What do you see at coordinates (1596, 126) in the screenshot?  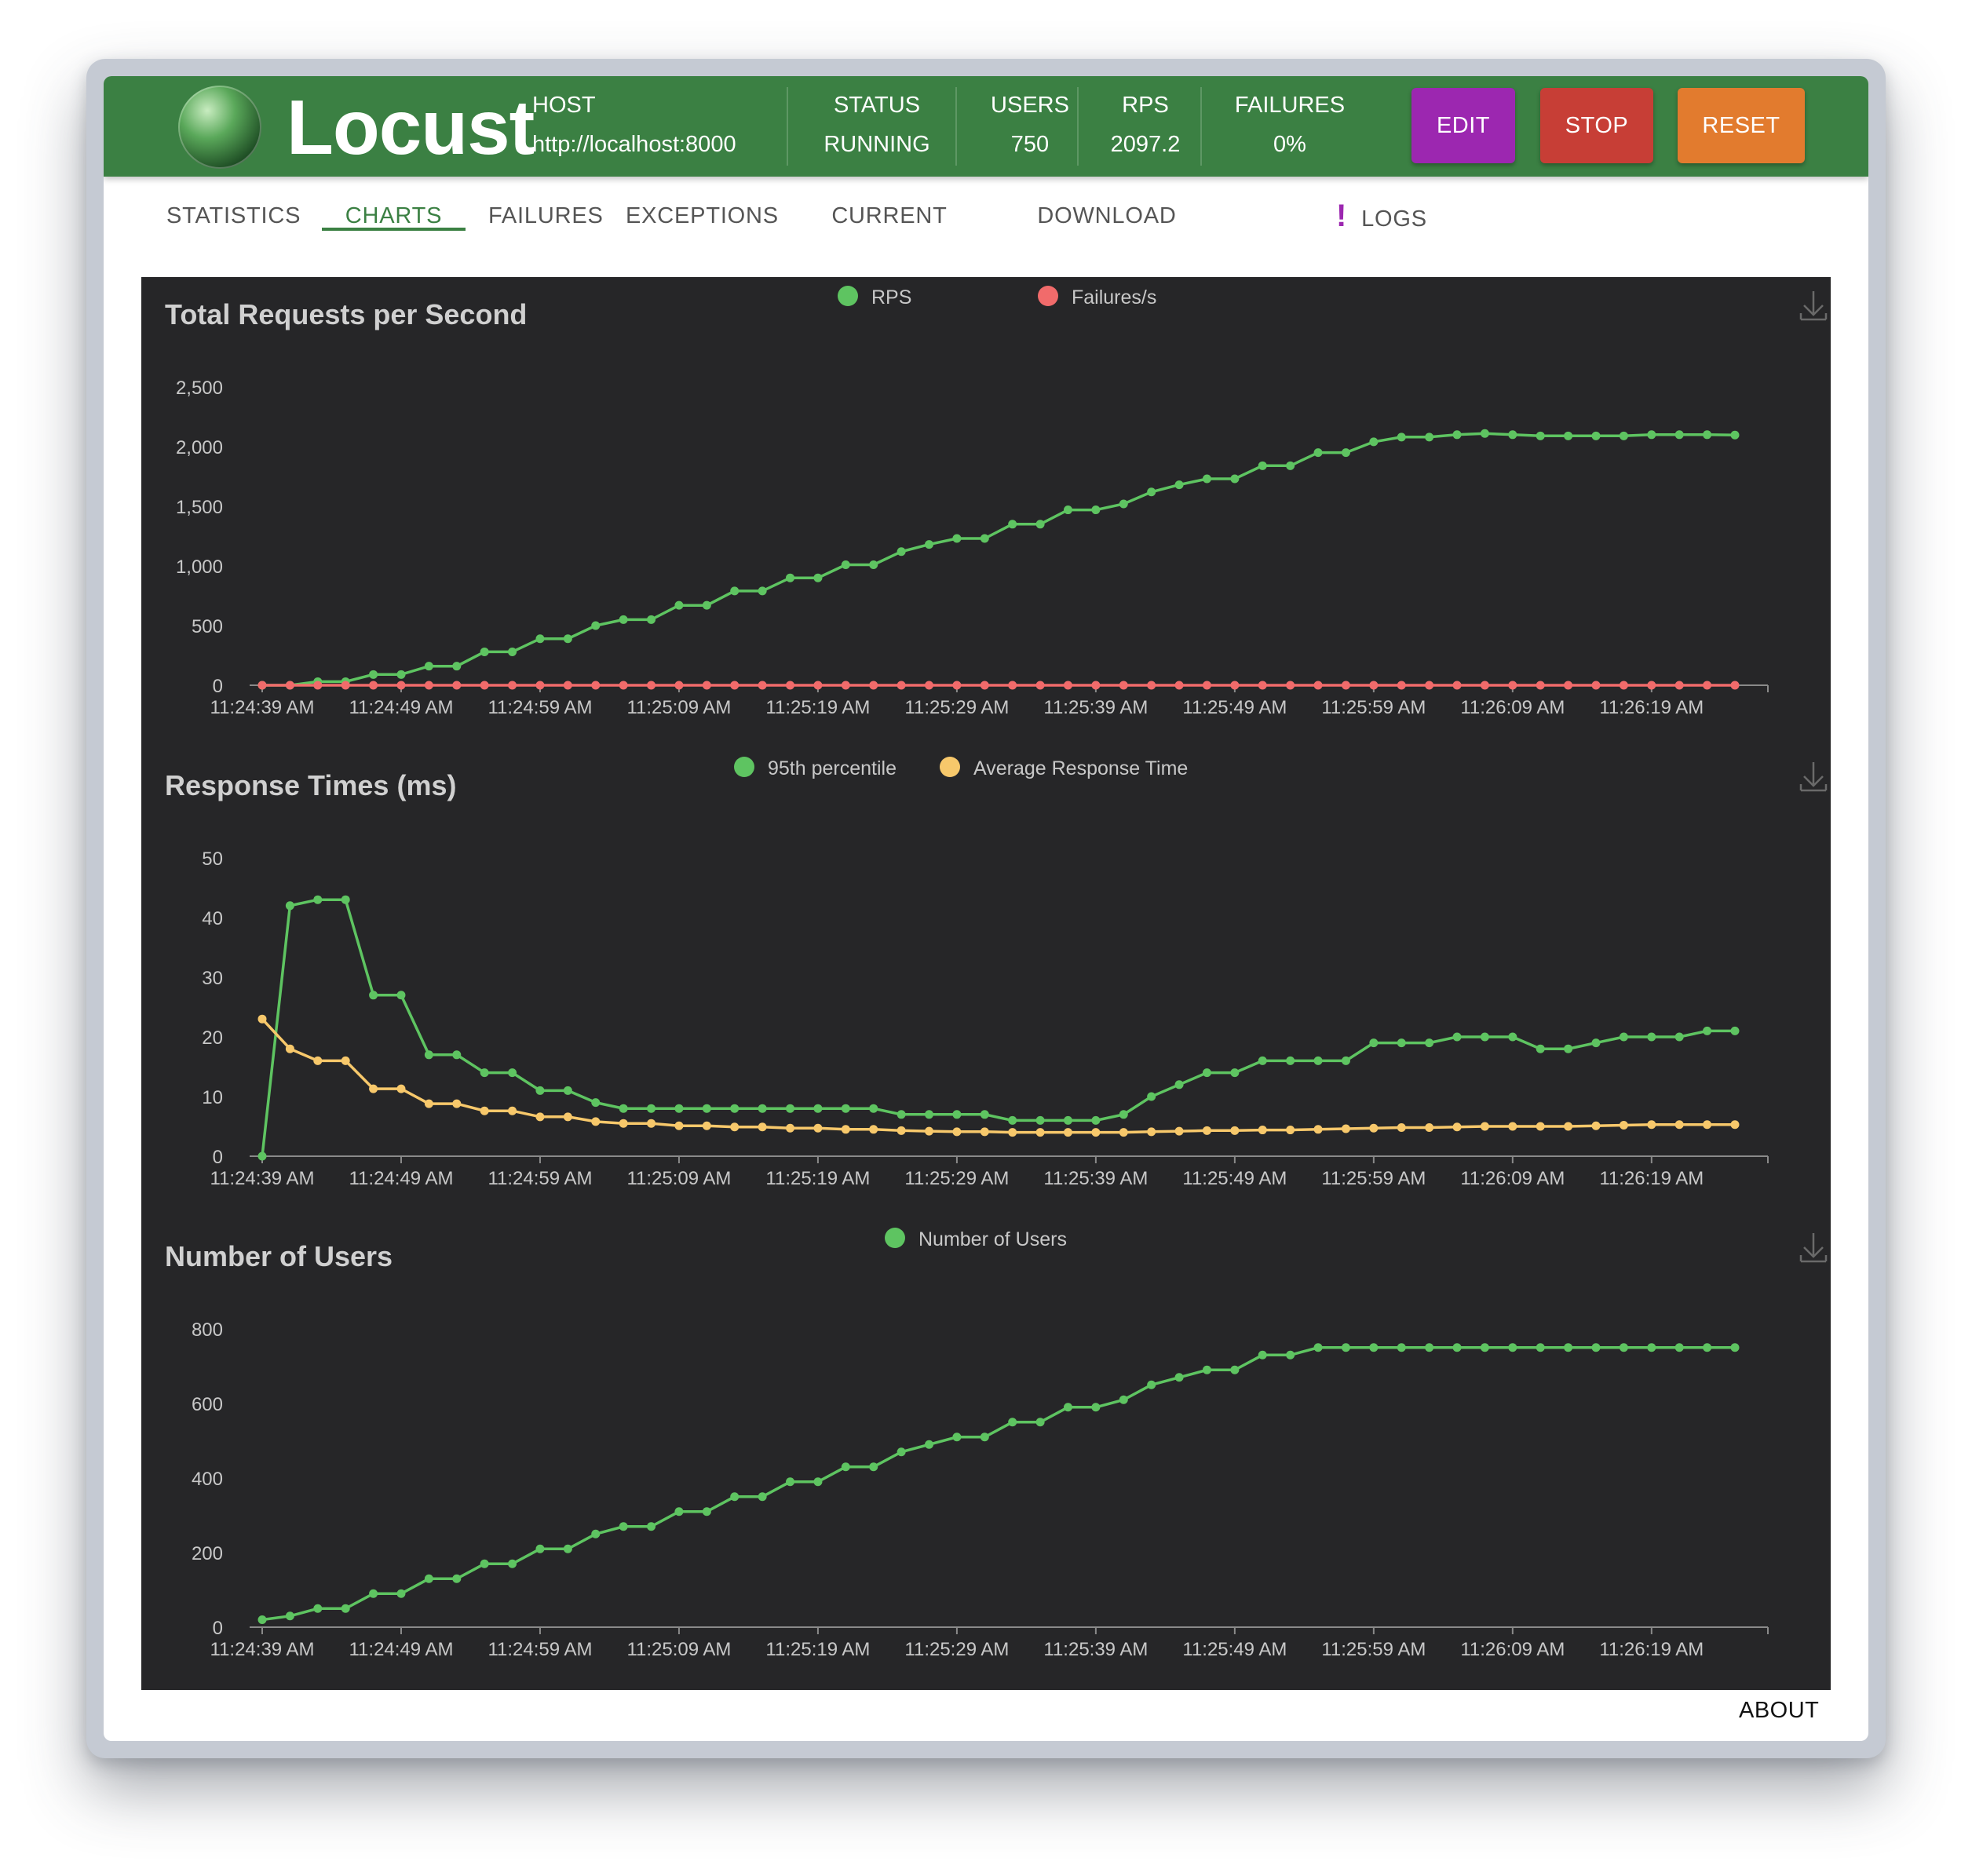 I see `stop-button: STOP` at bounding box center [1596, 126].